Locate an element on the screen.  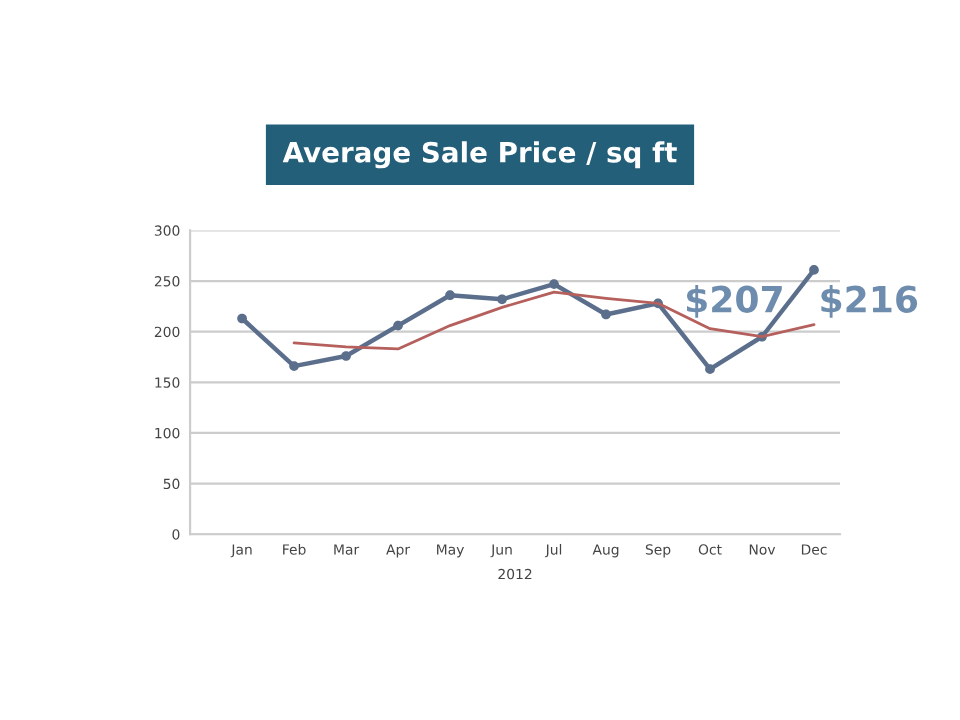
annotation: $207 is located at coordinates (734, 301).